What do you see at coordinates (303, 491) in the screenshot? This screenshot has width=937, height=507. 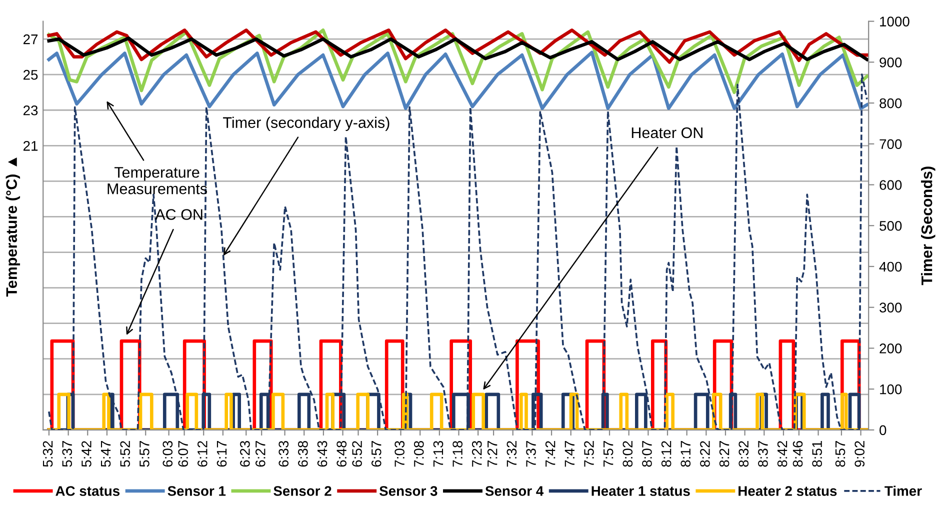 I see `legend-label: Sensor 2` at bounding box center [303, 491].